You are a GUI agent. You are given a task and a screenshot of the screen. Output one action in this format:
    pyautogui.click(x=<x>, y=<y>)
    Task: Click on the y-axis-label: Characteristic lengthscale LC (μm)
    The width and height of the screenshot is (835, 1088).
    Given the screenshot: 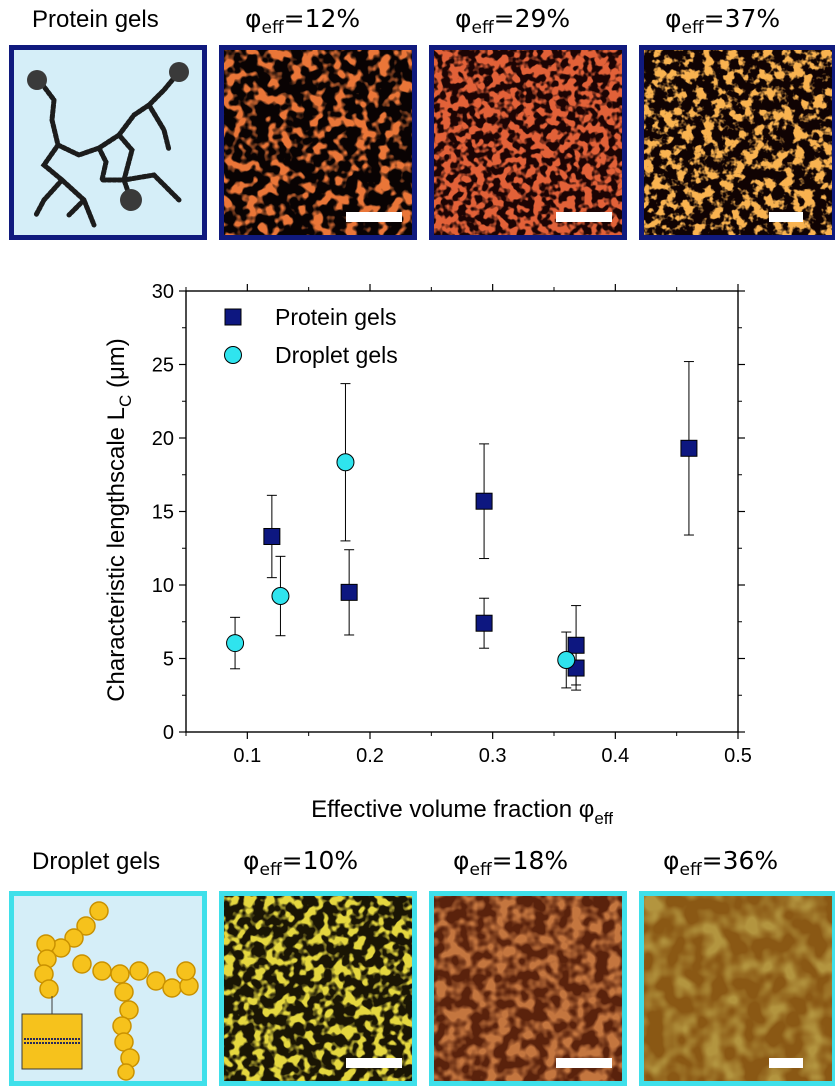 What is the action you would take?
    pyautogui.click(x=119, y=520)
    